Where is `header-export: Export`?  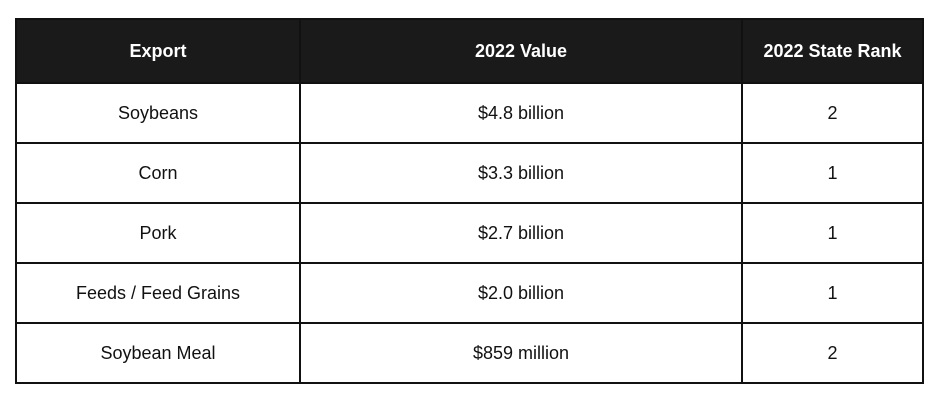 header-export: Export is located at coordinates (158, 51).